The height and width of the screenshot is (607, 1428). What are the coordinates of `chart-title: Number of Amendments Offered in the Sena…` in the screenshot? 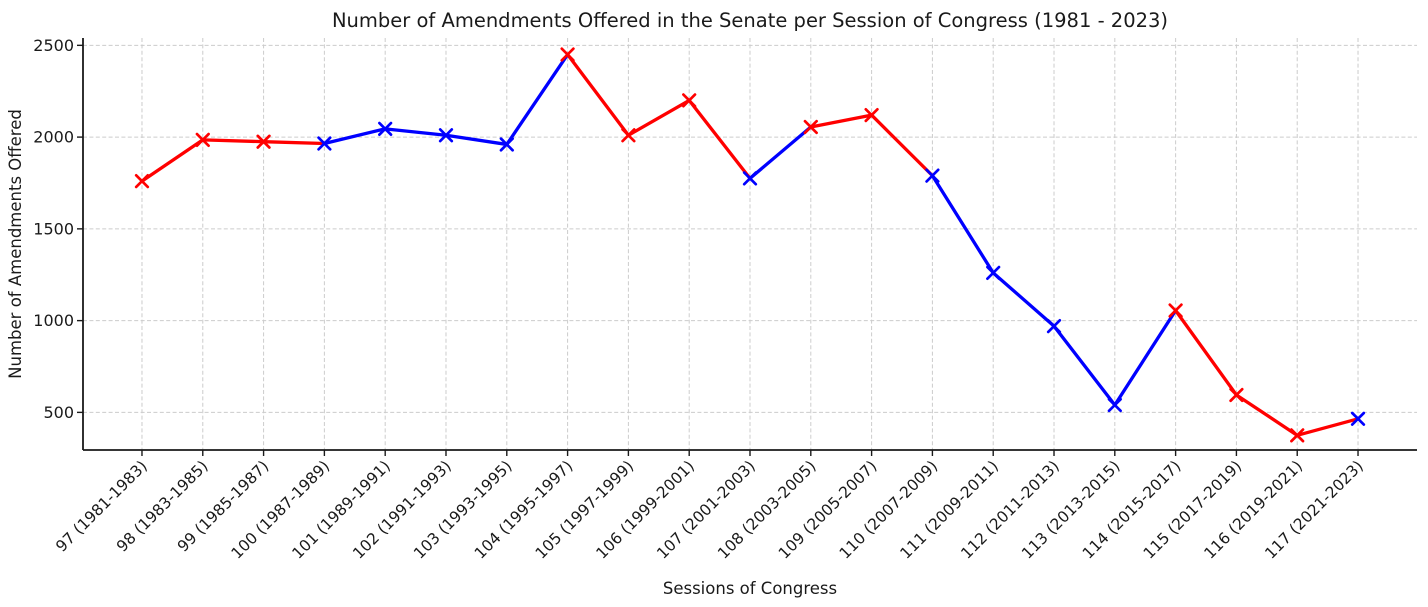 It's located at (750, 20).